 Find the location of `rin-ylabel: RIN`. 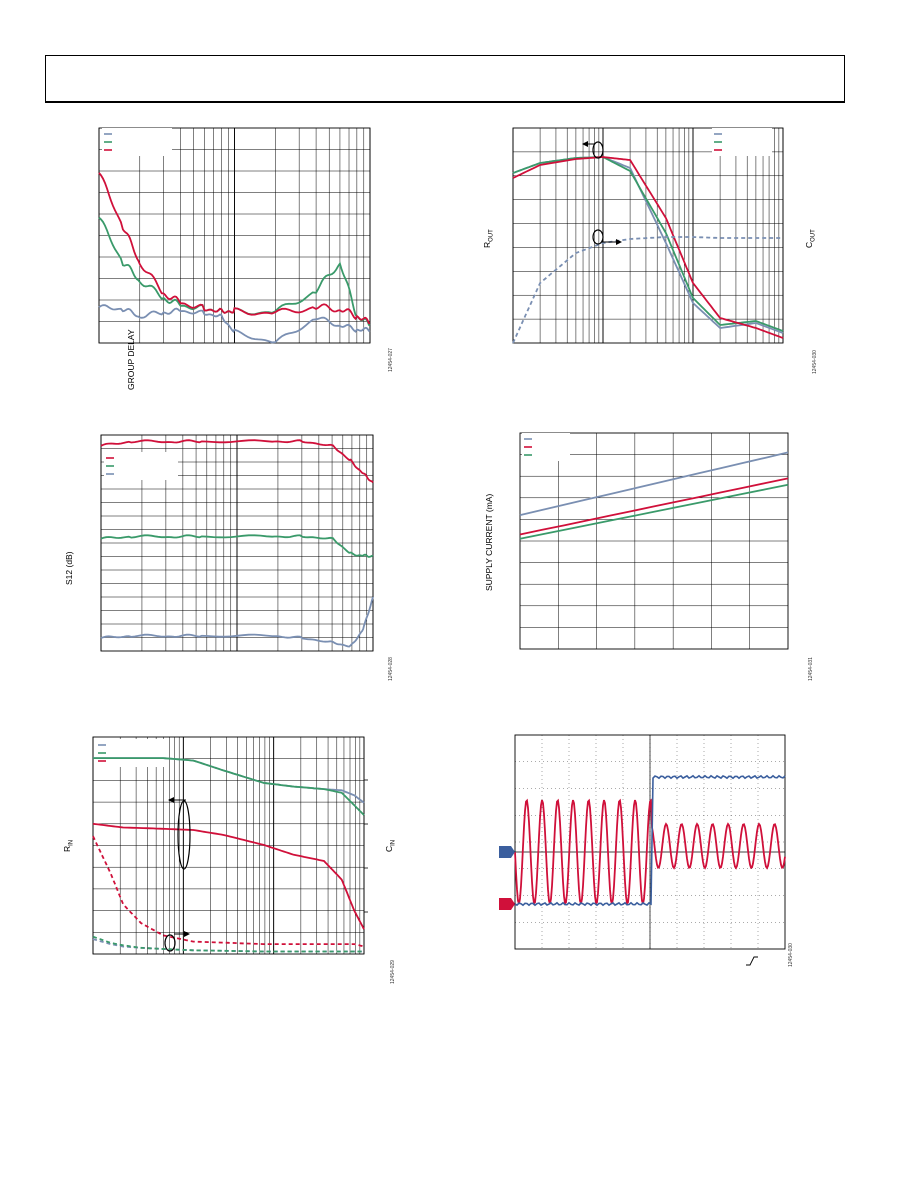

rin-ylabel: RIN is located at coordinates (68, 845).